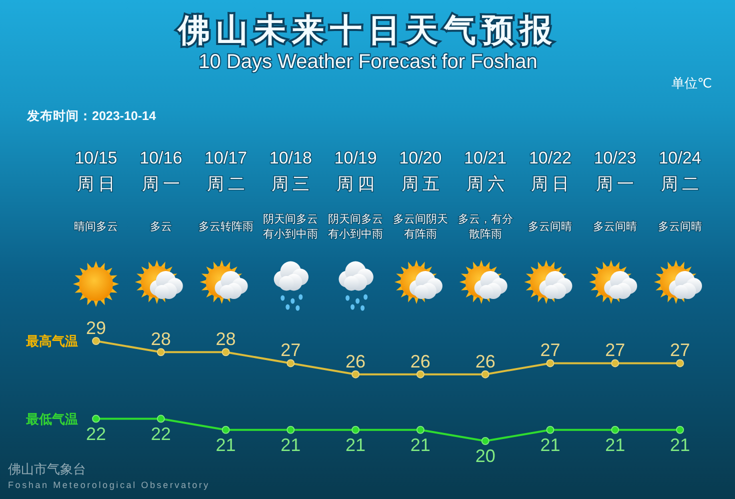  Describe the element at coordinates (96, 328) in the screenshot. I see `data-label: 29` at that location.